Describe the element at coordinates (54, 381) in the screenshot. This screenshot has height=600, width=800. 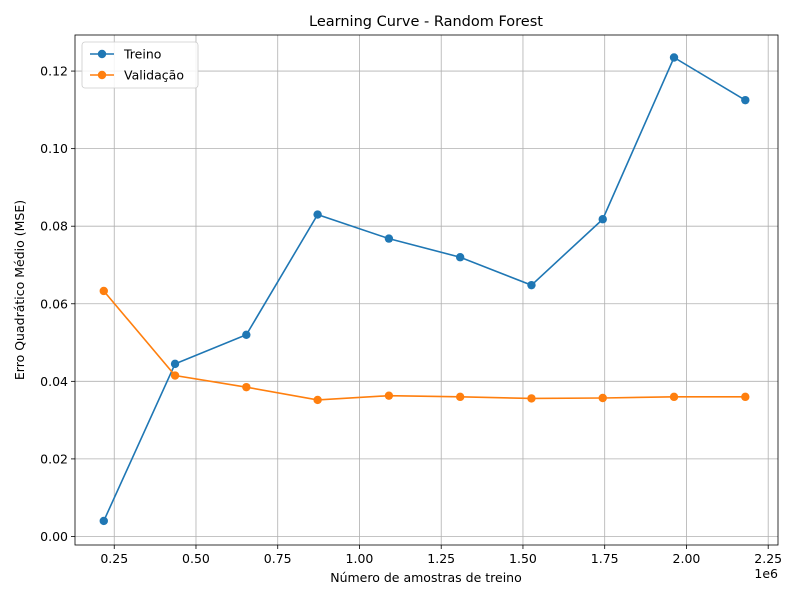
I see `y-tick-label: 0.04` at that location.